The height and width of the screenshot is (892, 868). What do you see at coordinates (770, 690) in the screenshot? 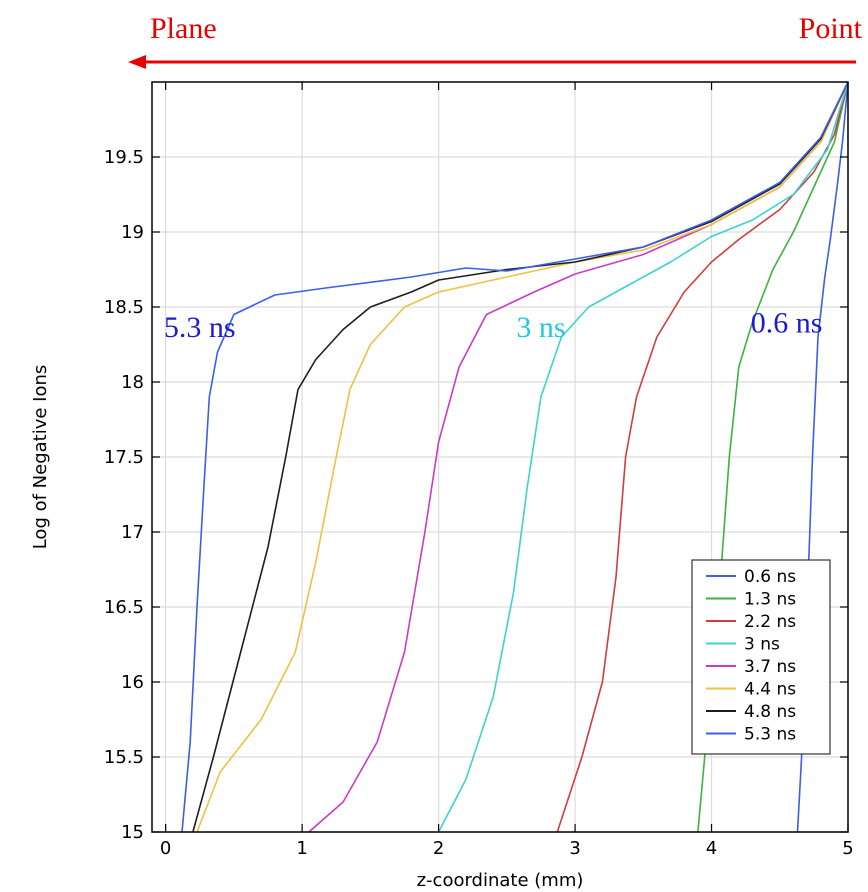
I see `legend-entry-5: 4.4 ns` at bounding box center [770, 690].